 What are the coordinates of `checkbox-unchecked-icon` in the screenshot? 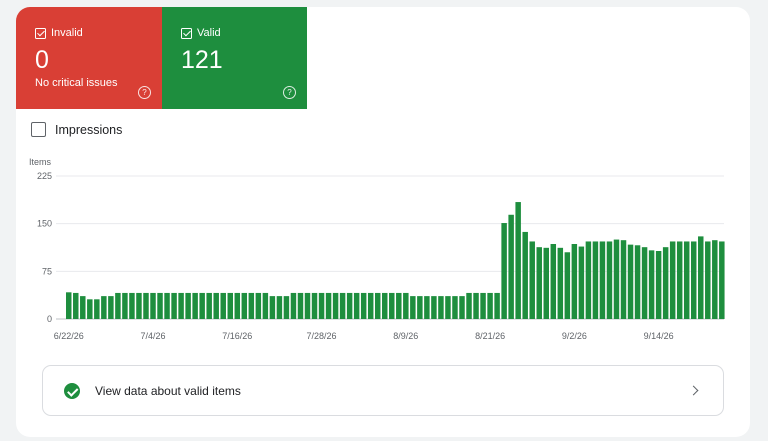 It's located at (38, 129).